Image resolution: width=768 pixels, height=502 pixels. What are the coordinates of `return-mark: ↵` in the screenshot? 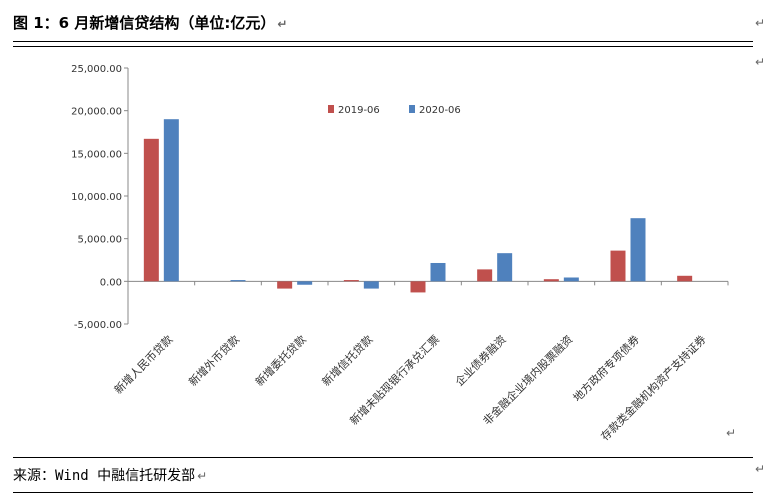 It's located at (282, 24).